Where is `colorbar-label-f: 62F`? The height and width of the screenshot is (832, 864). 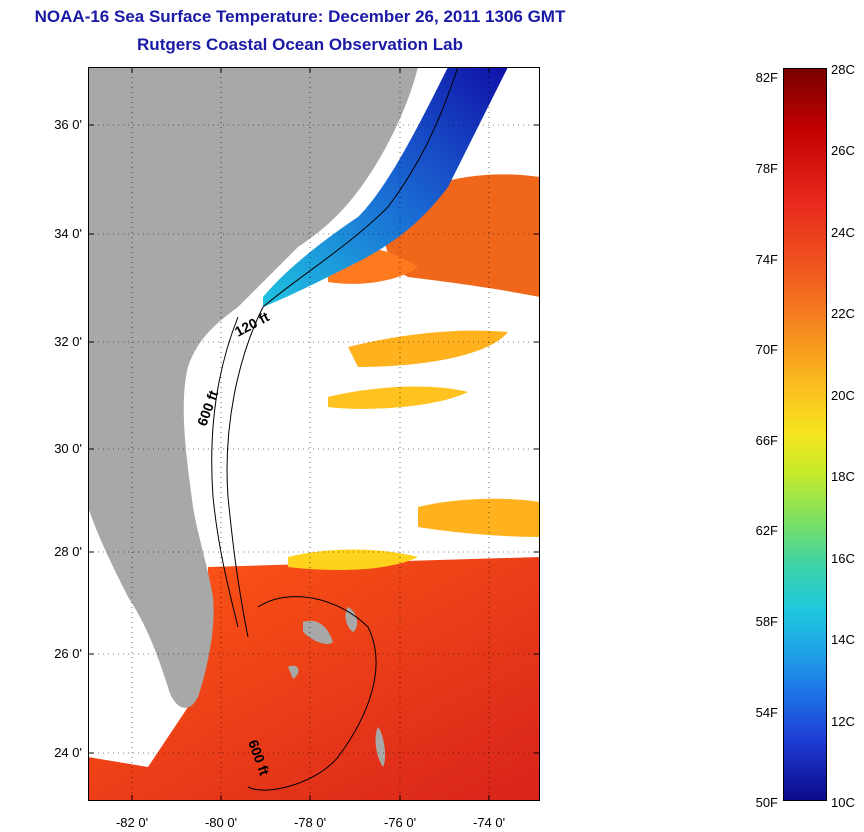 colorbar-label-f: 62F is located at coordinates (766, 530).